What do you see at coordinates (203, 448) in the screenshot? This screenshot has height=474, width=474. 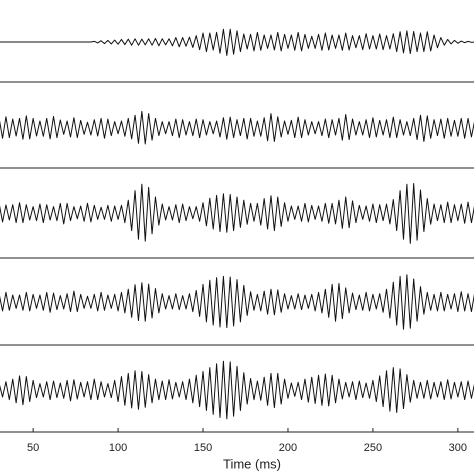 I see `x-tick-label: 150` at bounding box center [203, 448].